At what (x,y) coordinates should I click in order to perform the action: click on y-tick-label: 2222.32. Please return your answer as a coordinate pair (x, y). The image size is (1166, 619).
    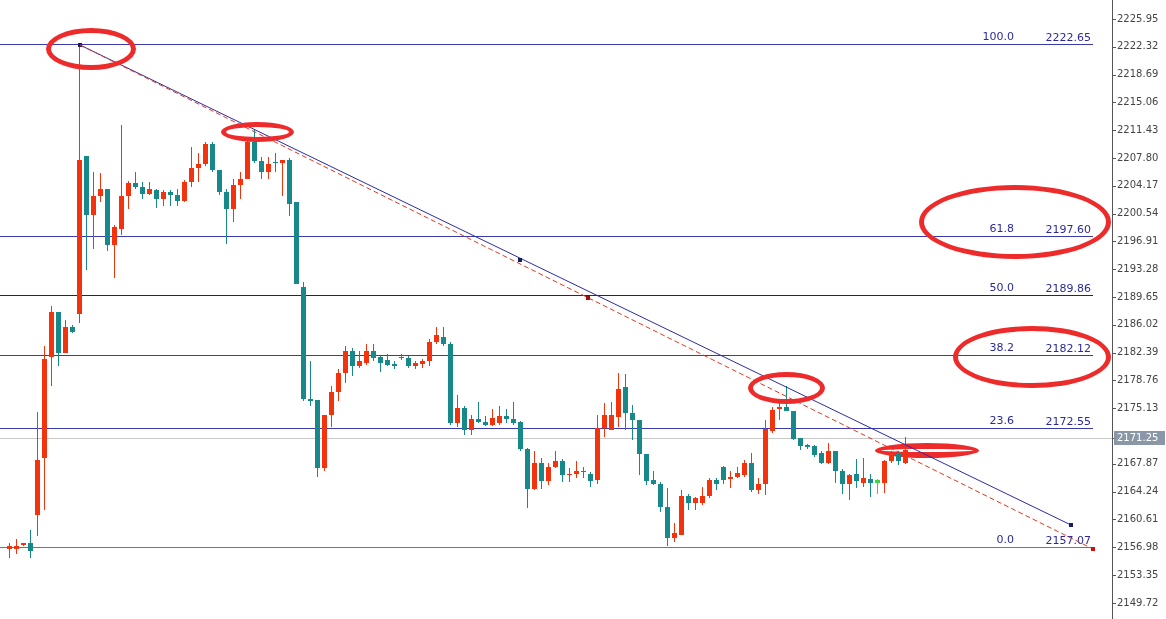
    Looking at the image, I should click on (1138, 46).